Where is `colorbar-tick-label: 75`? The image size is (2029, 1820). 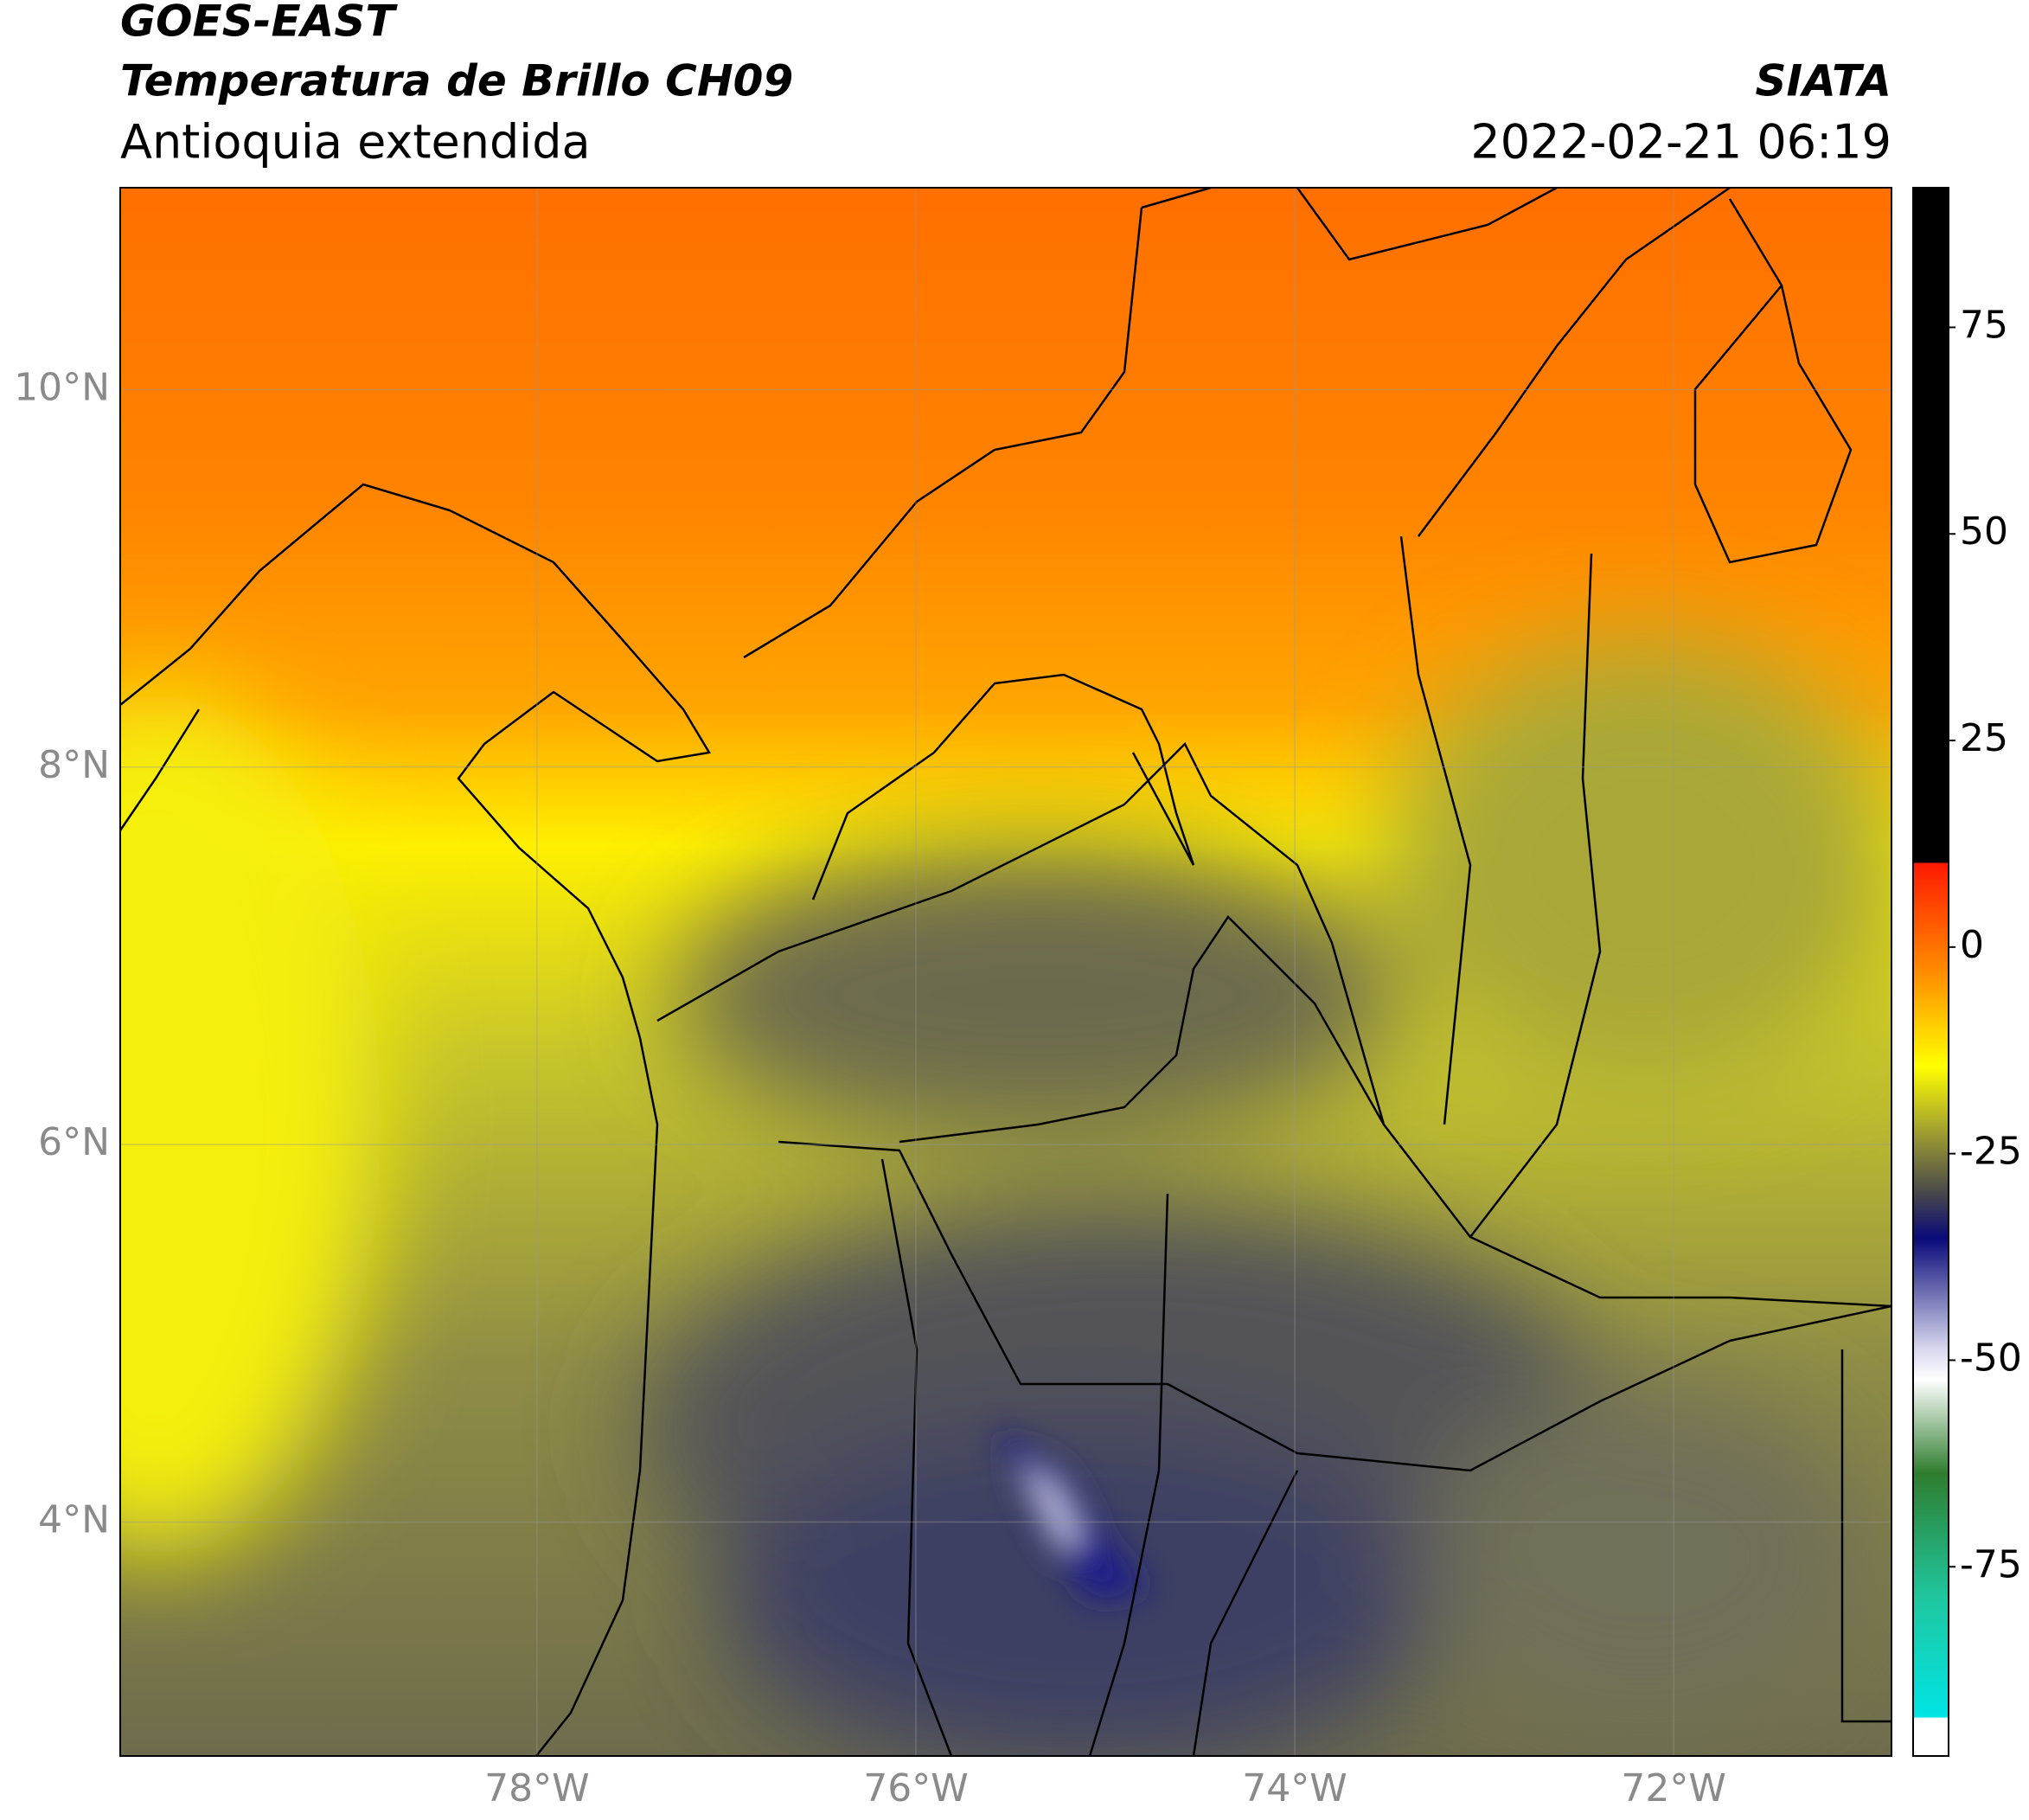
colorbar-tick-label: 75 is located at coordinates (1984, 325).